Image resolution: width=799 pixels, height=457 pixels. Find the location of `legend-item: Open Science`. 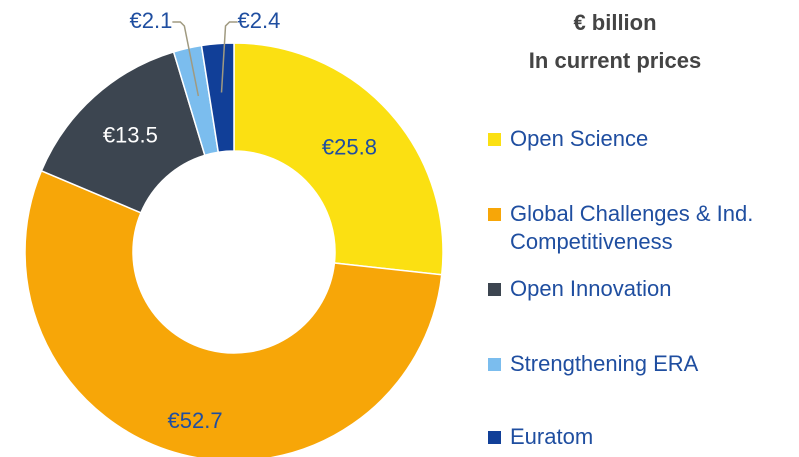

legend-item: Open Science is located at coordinates (628, 139).